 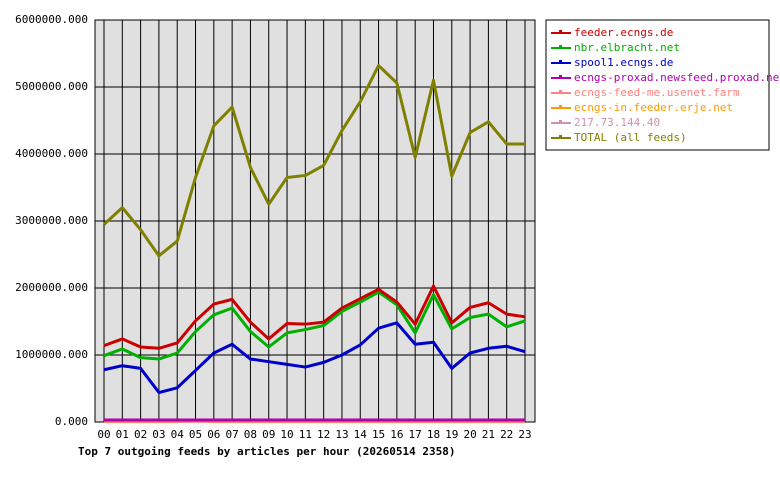 I want to click on x-tick-label: 17, so click(x=415, y=434).